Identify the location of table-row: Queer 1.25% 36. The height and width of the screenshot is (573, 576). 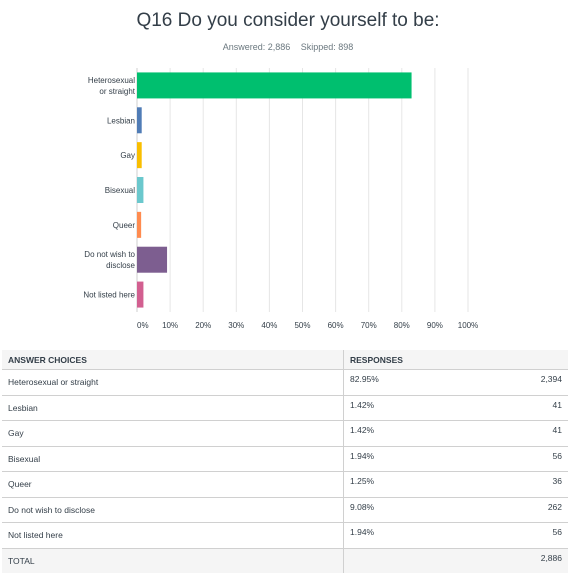
(285, 484).